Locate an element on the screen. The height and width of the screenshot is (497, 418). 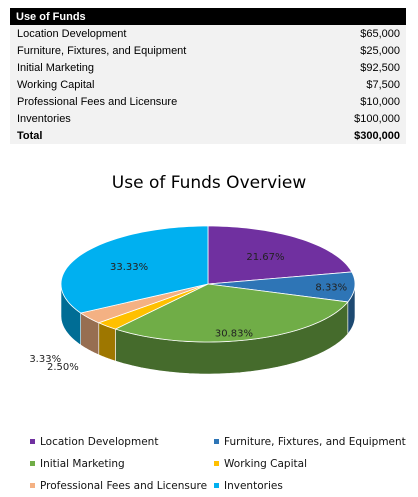
legend-label-5: Inventories is located at coordinates (253, 486).